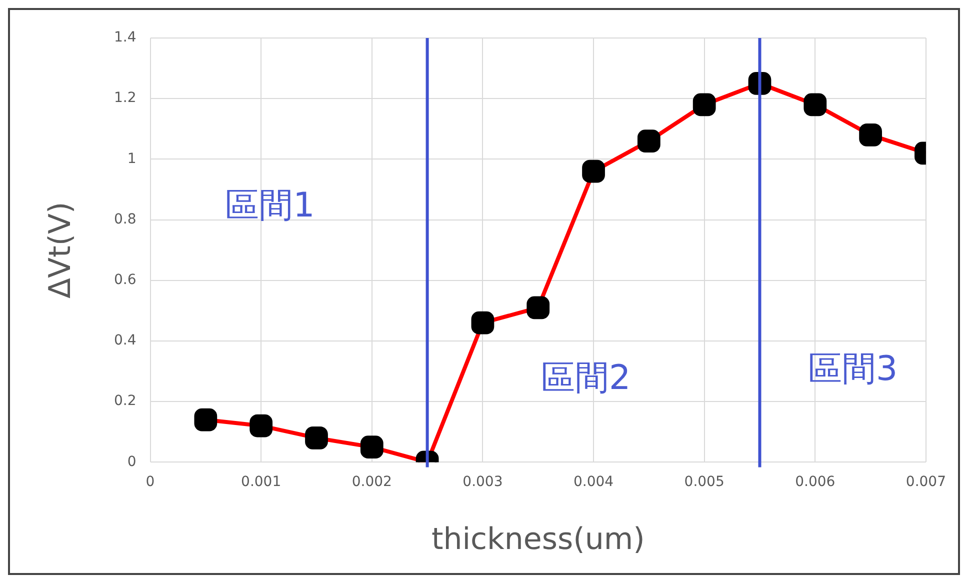 This screenshot has width=968, height=583. What do you see at coordinates (372, 482) in the screenshot?
I see `x-tick-label: 0.002` at bounding box center [372, 482].